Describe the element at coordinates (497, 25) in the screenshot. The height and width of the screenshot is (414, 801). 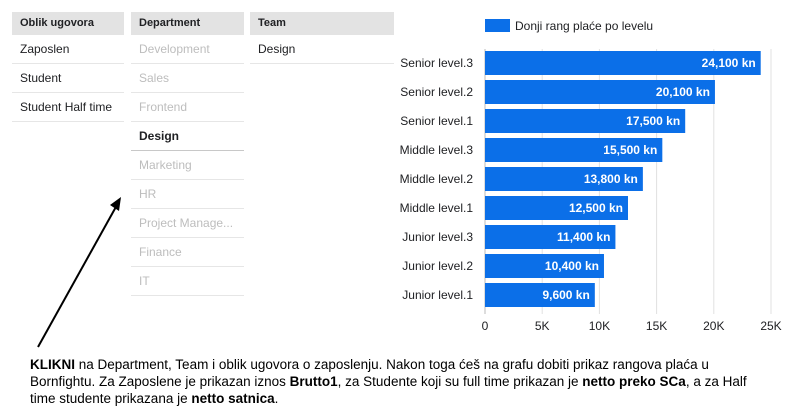
I see `legend-swatch` at that location.